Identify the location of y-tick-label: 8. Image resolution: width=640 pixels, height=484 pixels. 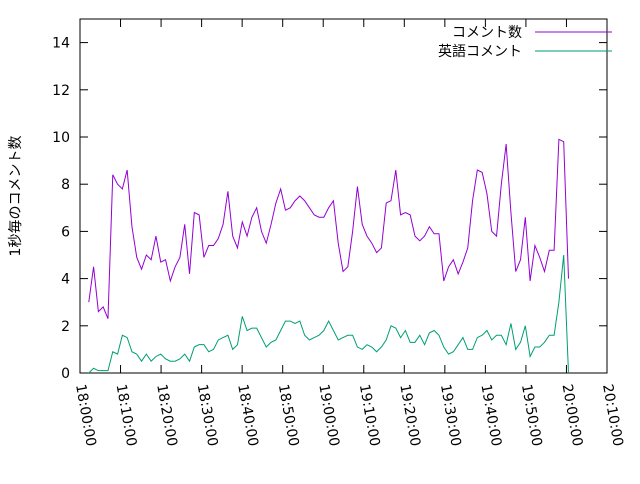
(65, 185).